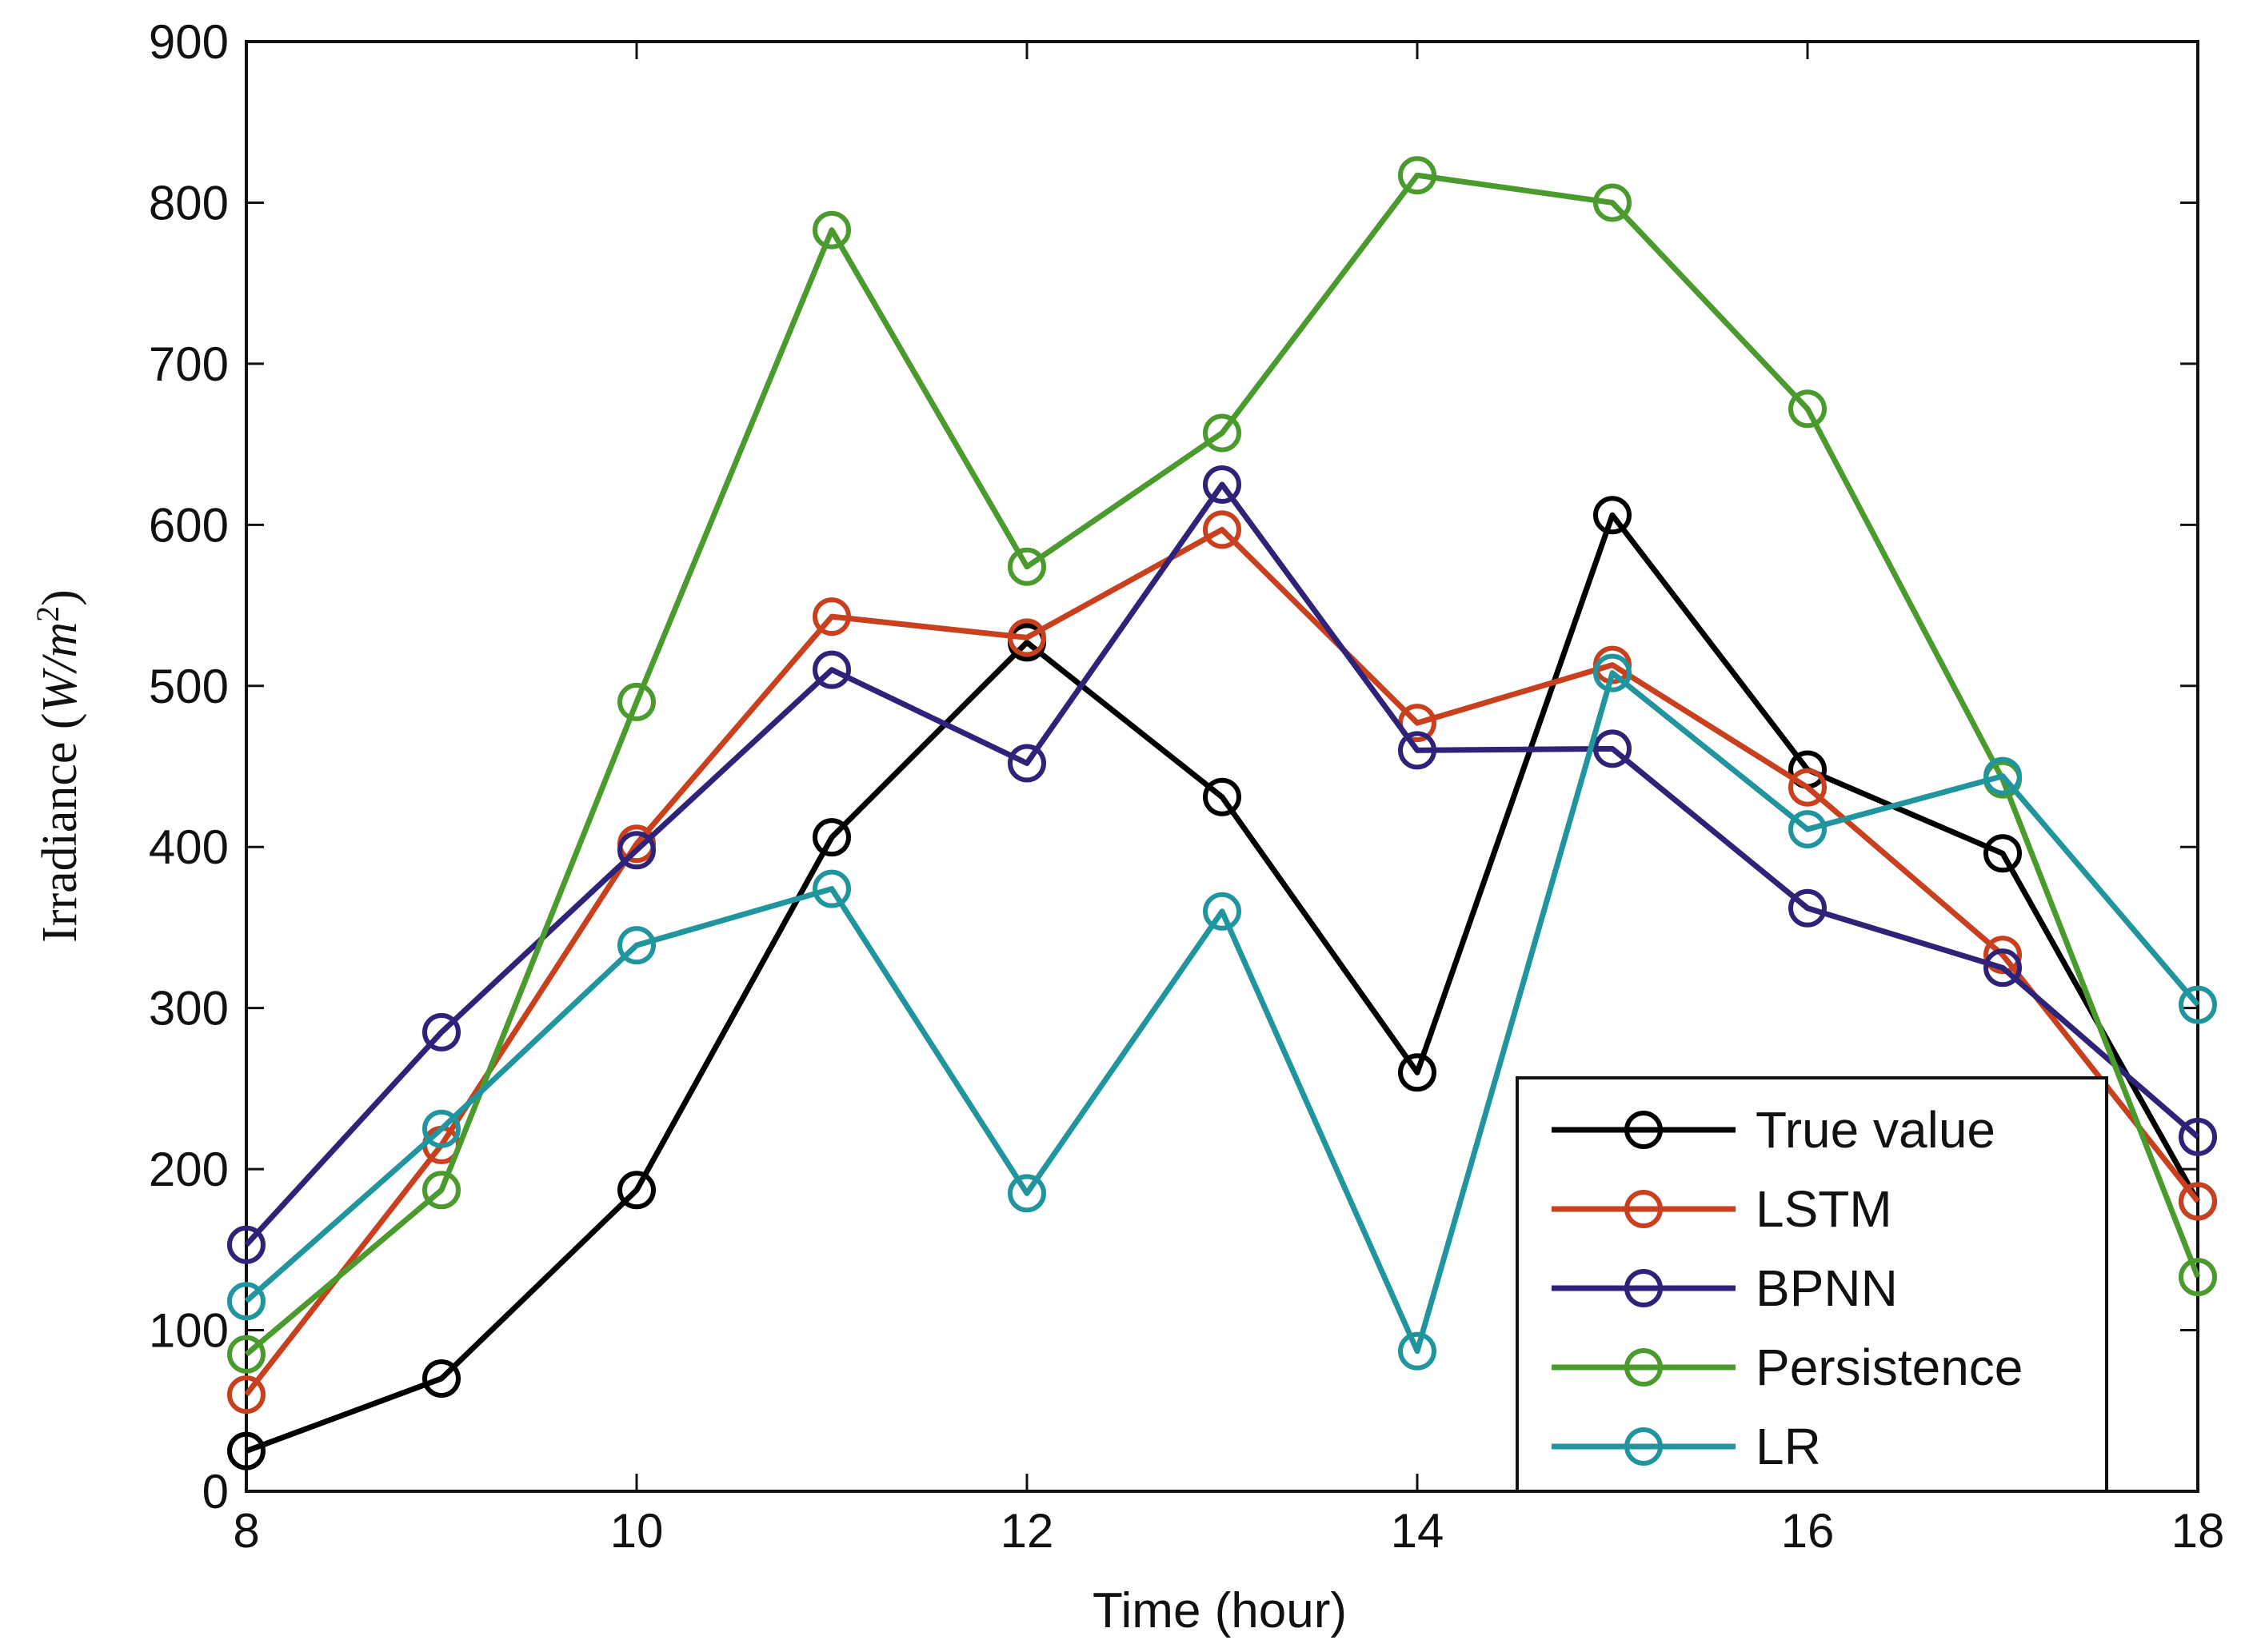 The image size is (2245, 1652). What do you see at coordinates (1788, 1446) in the screenshot?
I see `legend-label-lr: LR` at bounding box center [1788, 1446].